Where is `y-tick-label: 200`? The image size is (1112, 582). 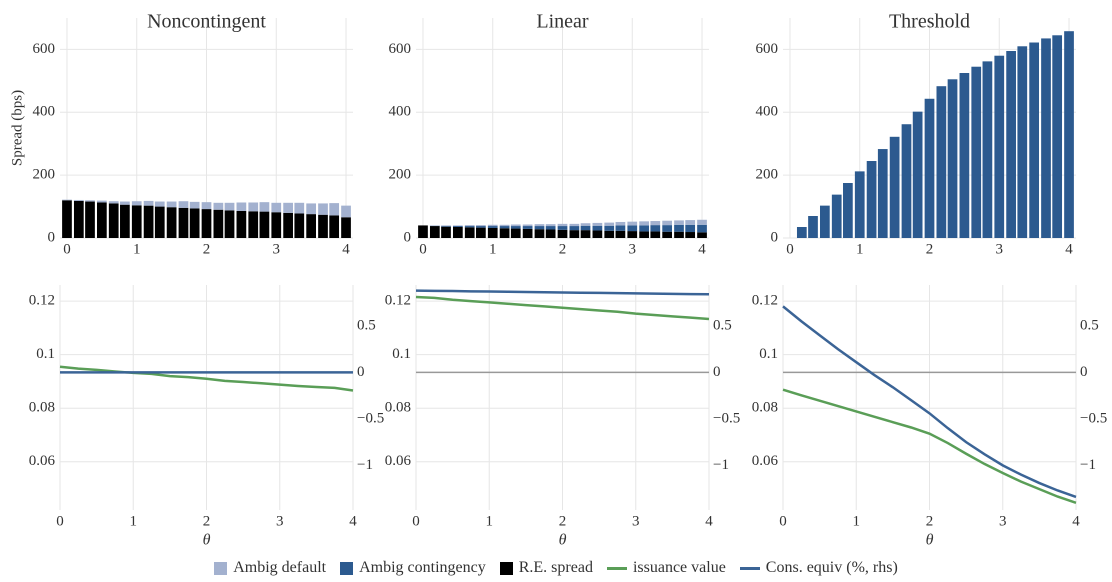
y-tick-label: 200 is located at coordinates (44, 175).